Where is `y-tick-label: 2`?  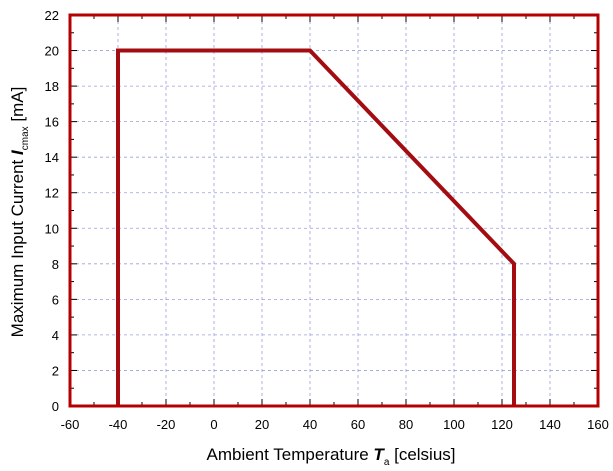
y-tick-label: 2 is located at coordinates (55, 370).